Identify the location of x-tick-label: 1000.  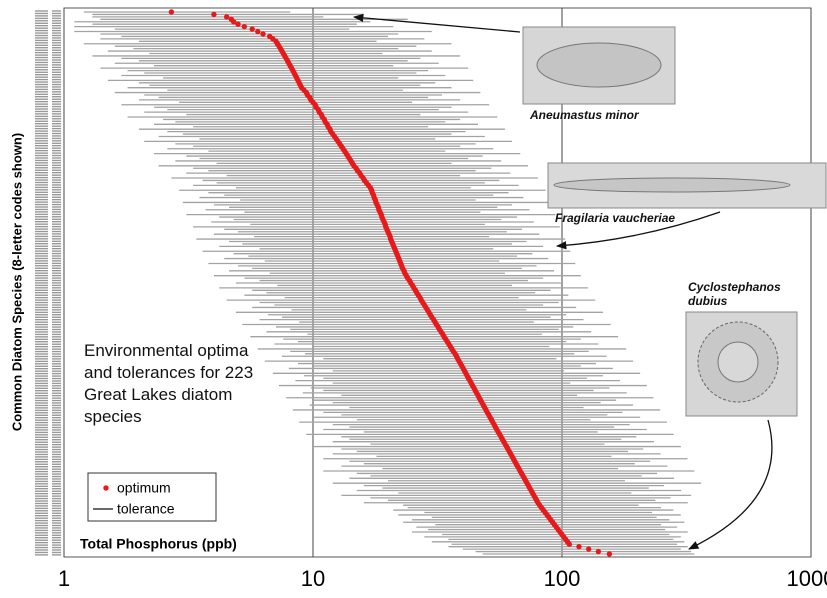
(807, 578).